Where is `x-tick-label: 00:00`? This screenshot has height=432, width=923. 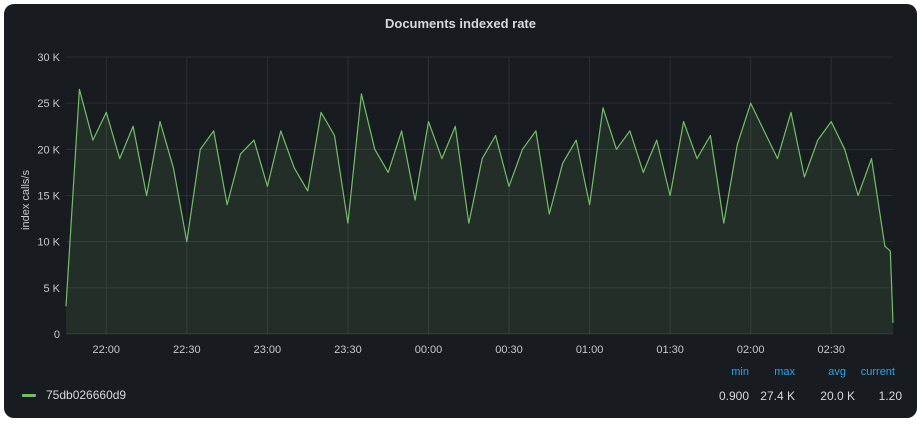
x-tick-label: 00:00 is located at coordinates (429, 350).